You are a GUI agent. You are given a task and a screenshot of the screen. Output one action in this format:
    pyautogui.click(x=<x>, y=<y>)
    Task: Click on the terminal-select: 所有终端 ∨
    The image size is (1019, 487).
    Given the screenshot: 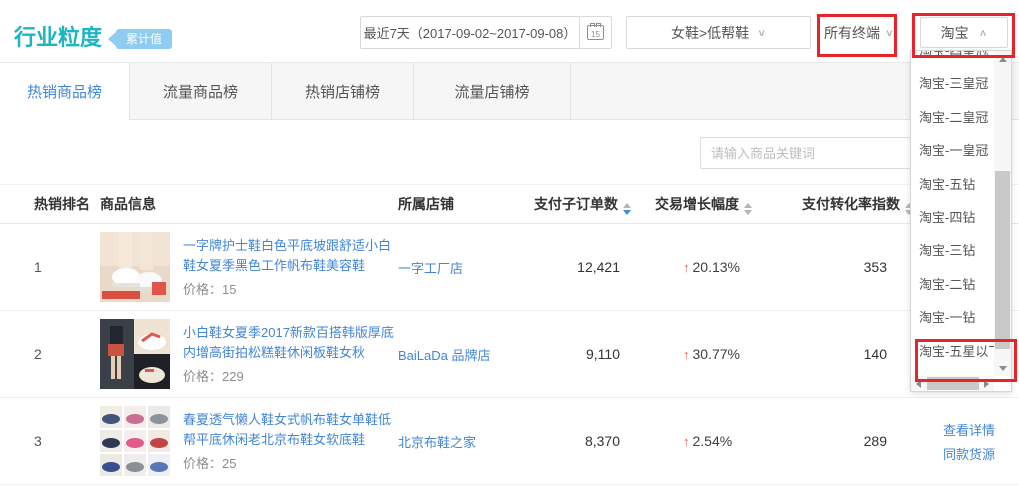 What is the action you would take?
    pyautogui.click(x=859, y=32)
    